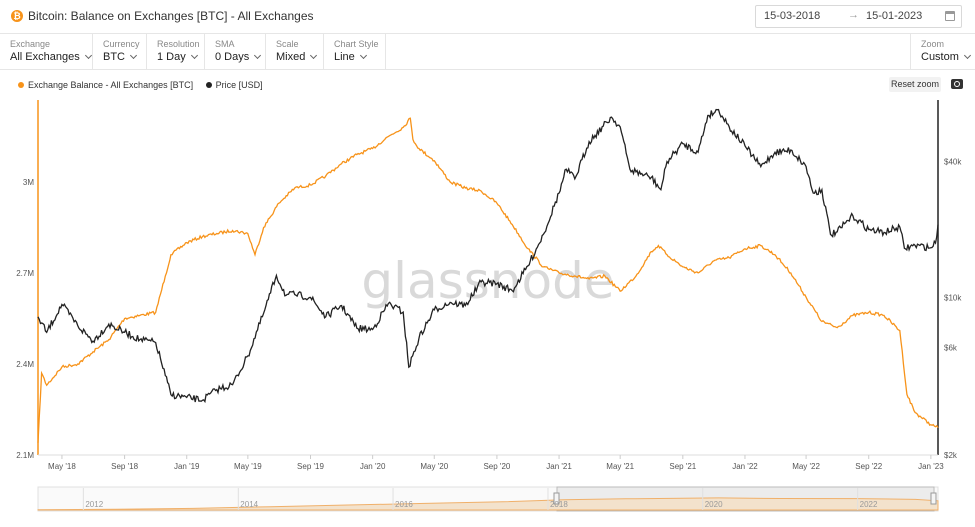 This screenshot has height=527, width=975. I want to click on navigator-tick-label: 2020, so click(714, 504).